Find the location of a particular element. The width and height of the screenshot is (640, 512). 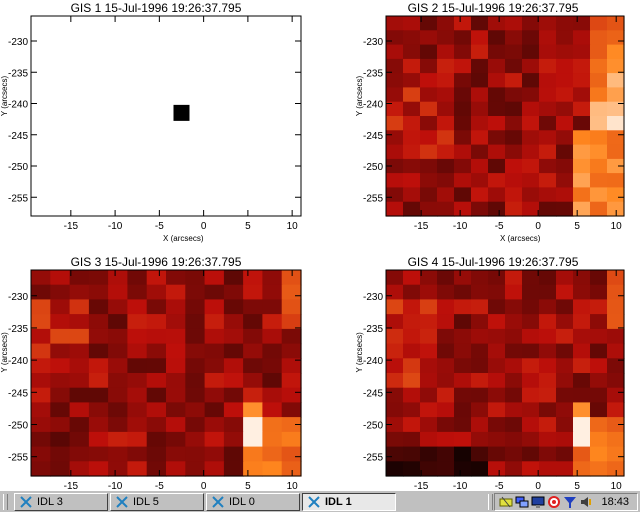

taskbar-button-idl-0: IDL 0 is located at coordinates (253, 502).